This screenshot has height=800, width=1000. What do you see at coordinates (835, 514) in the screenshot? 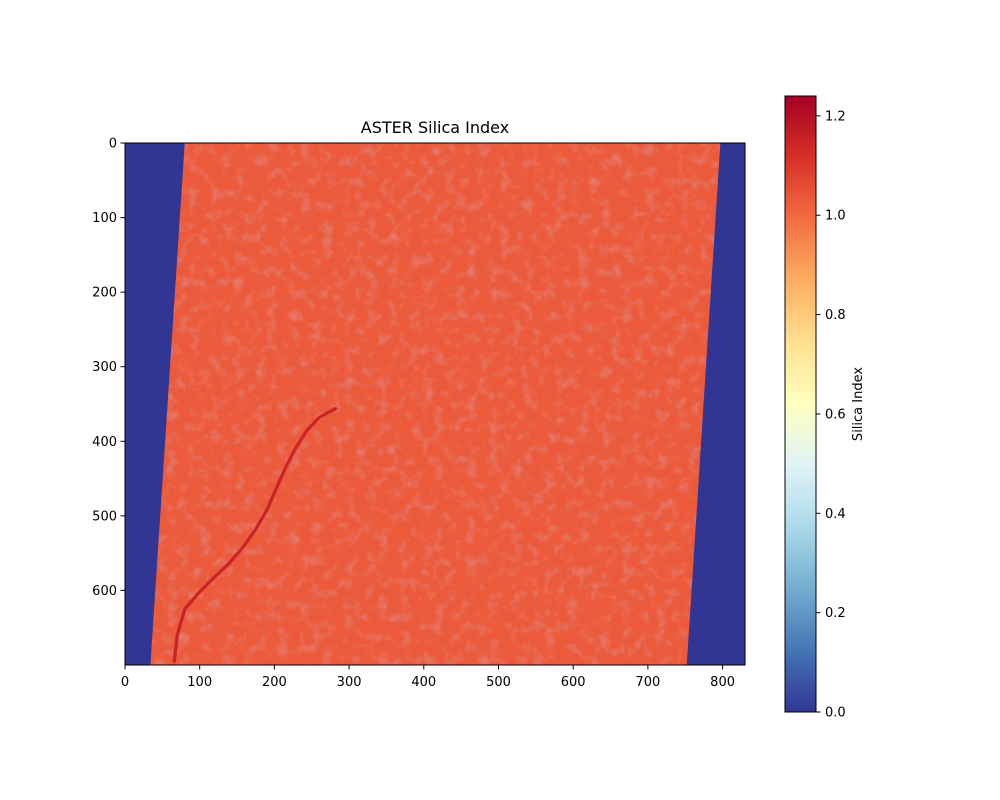
I see `colorbar-tick-label: 0.4` at bounding box center [835, 514].